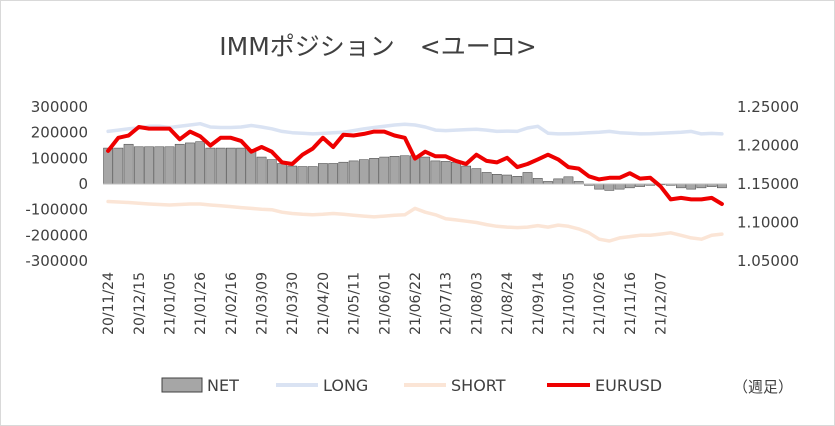 The height and width of the screenshot is (426, 835). What do you see at coordinates (763, 387) in the screenshot?
I see `unit-note: （週足）` at bounding box center [763, 387].